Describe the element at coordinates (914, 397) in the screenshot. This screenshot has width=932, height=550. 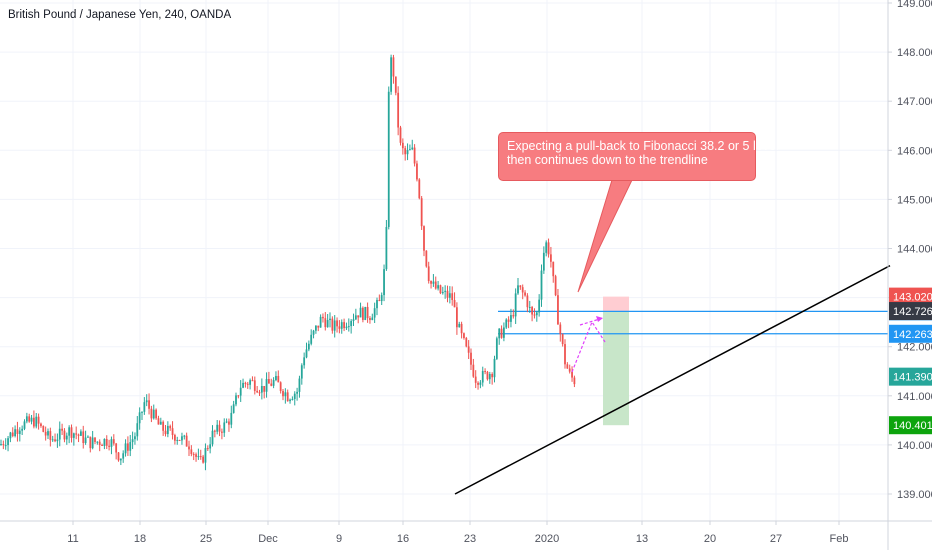
I see `y-tick-label: 141.000` at that location.